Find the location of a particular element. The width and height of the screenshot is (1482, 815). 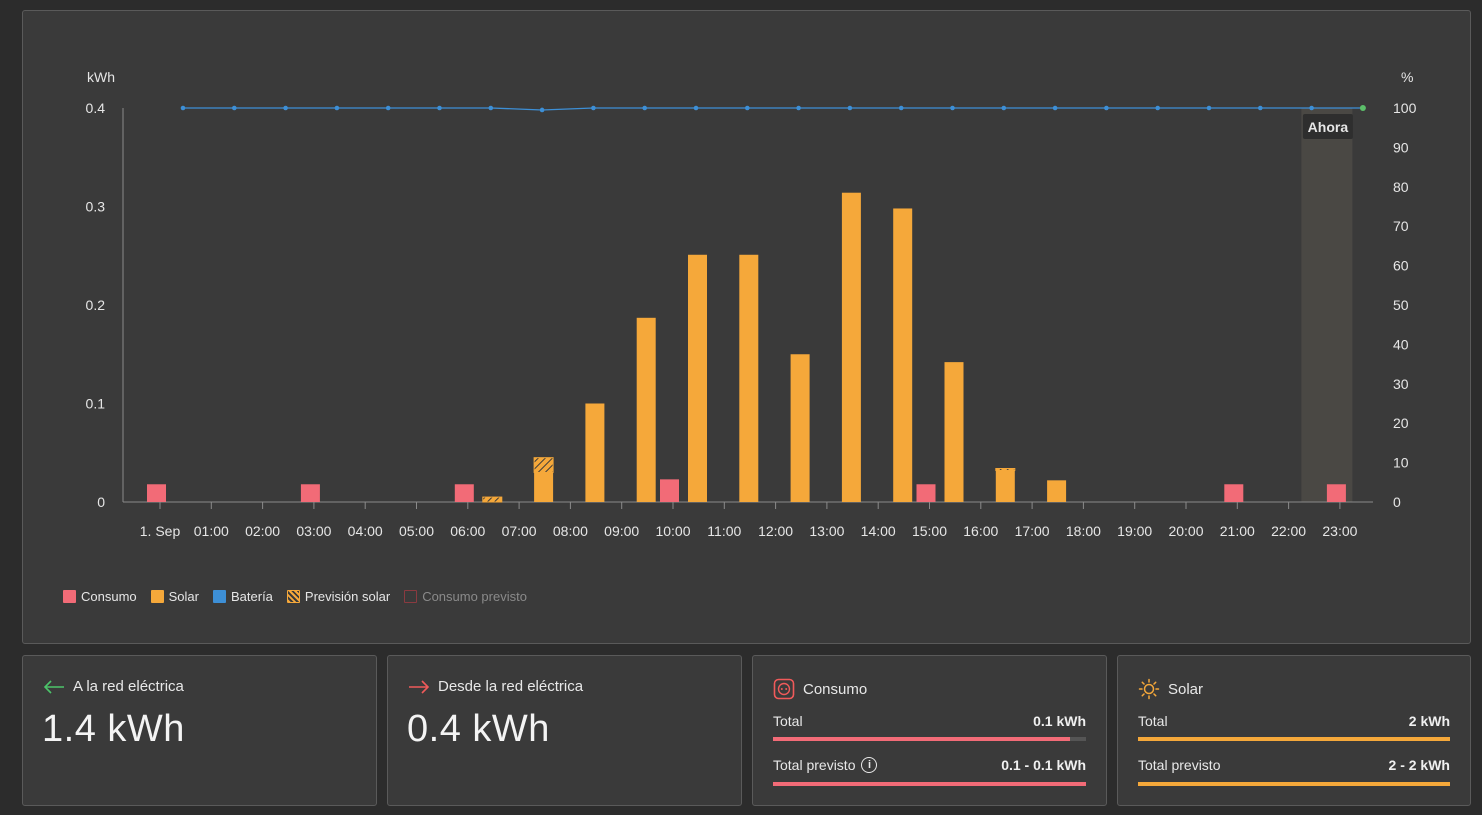

y-right-tick-label: 100 is located at coordinates (1405, 108).